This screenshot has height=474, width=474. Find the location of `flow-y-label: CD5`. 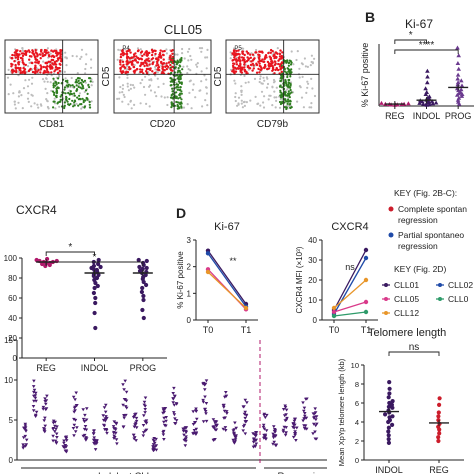

flow-y-label: CD5 is located at coordinates (106, 76).